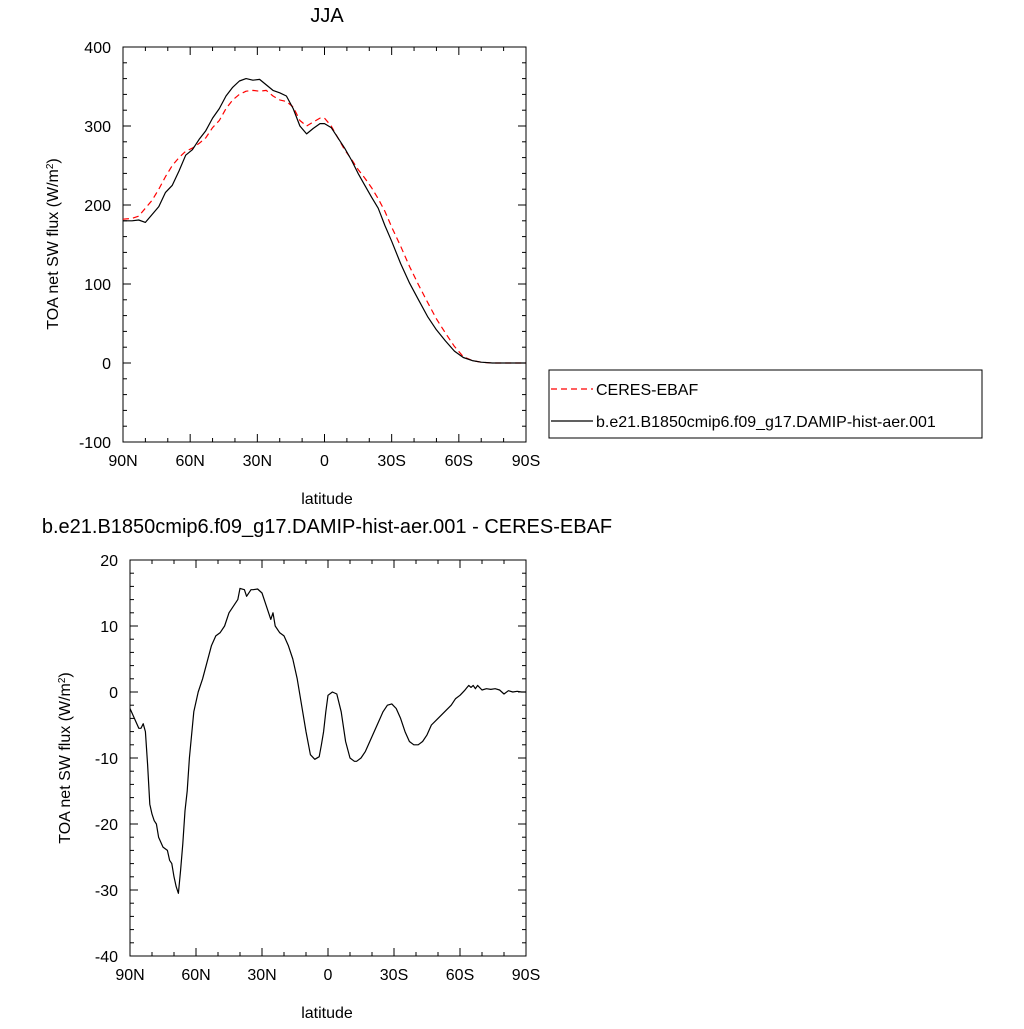  I want to click on y-tick-label: 200, so click(97, 206).